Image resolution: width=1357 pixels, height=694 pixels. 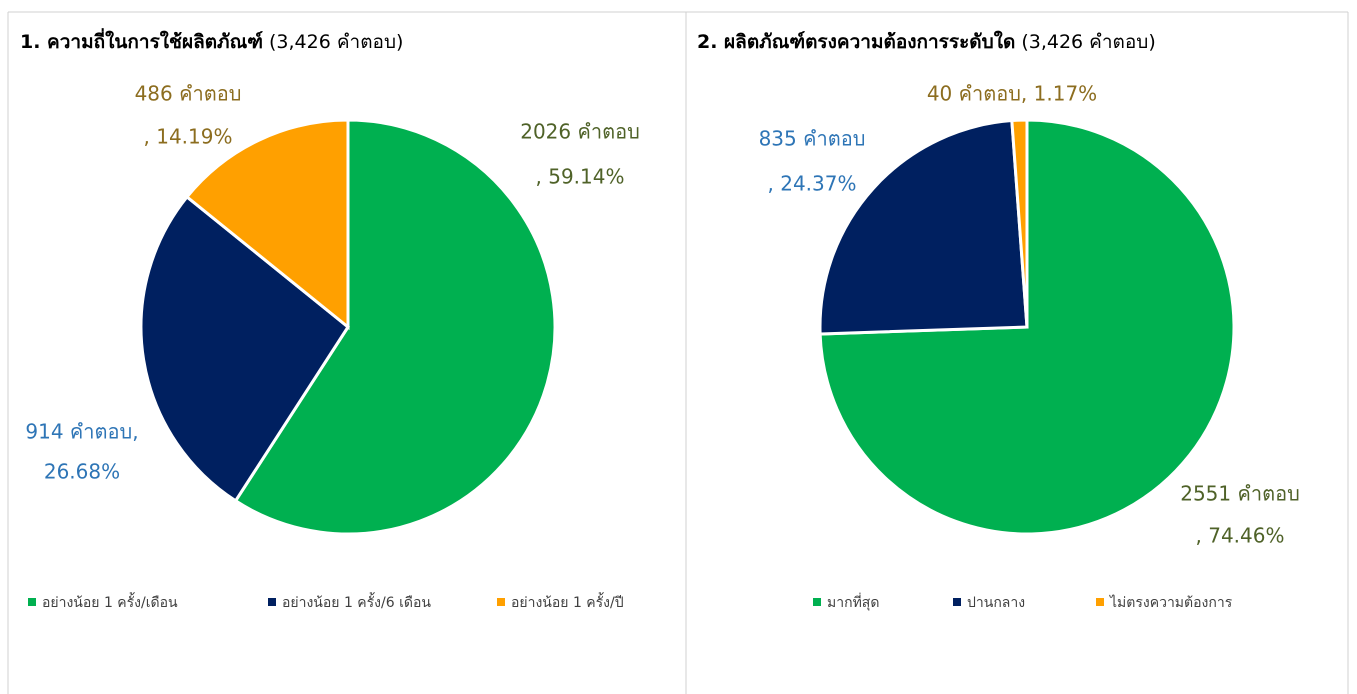 I want to click on data-label: 835 คำตอบ, so click(x=812, y=139).